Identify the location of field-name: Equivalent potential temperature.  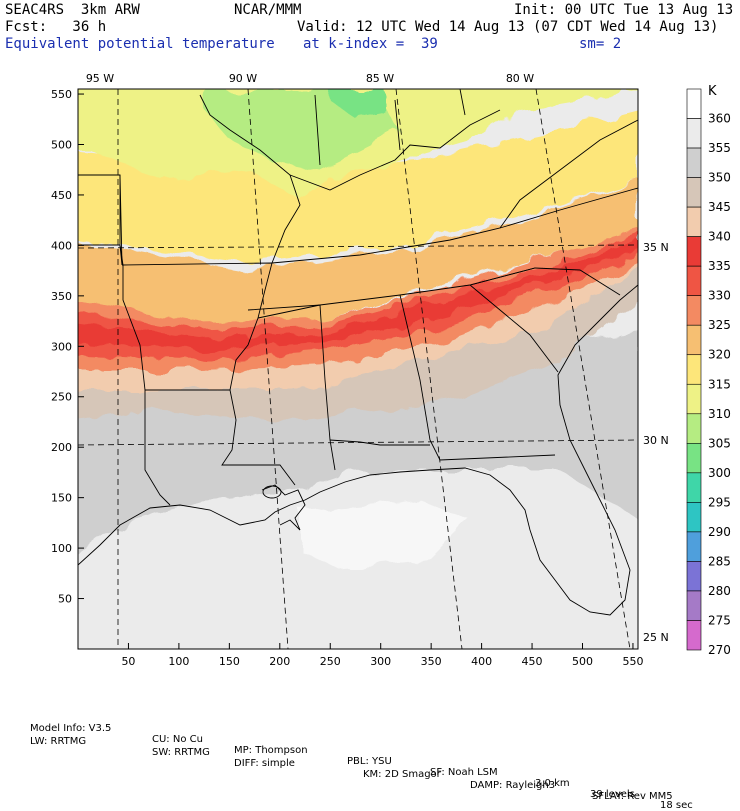
(140, 44).